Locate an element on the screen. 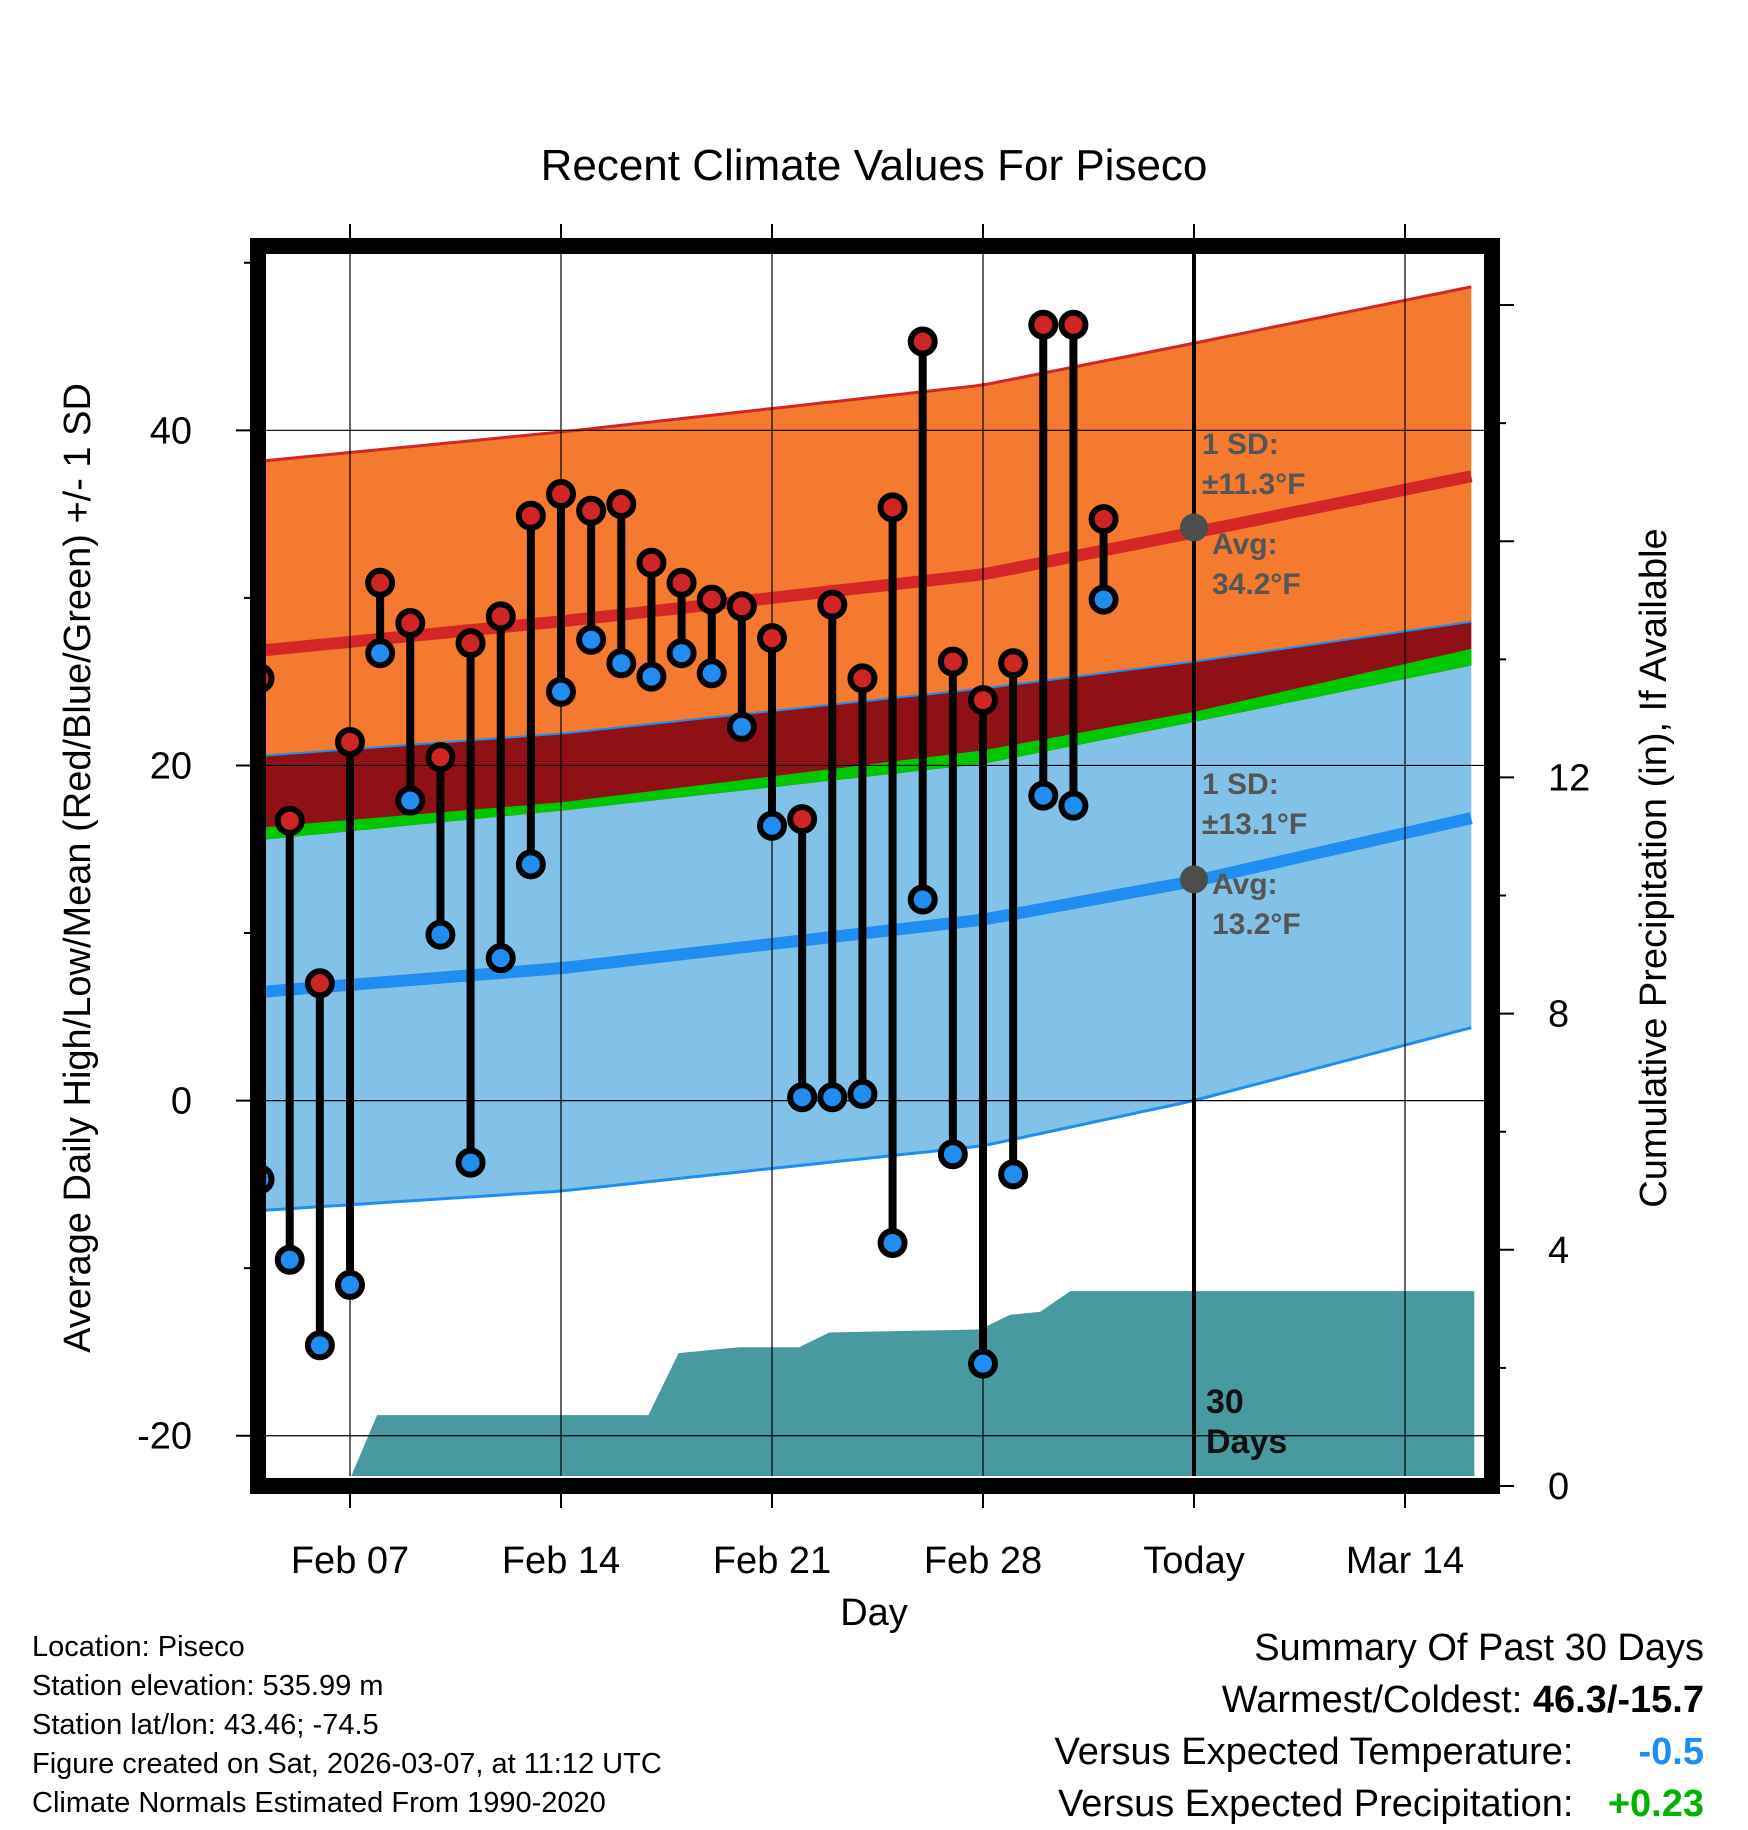 The image size is (1748, 1830). high-avg-label: Avg: is located at coordinates (1245, 544).